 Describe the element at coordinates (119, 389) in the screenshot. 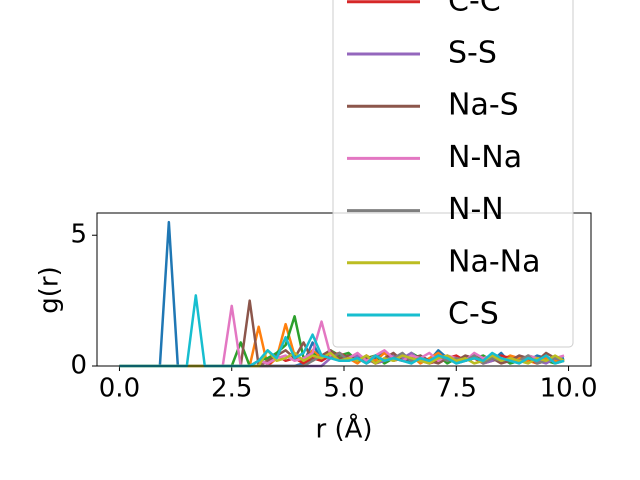

I see `x-tick-label: 0.0` at that location.